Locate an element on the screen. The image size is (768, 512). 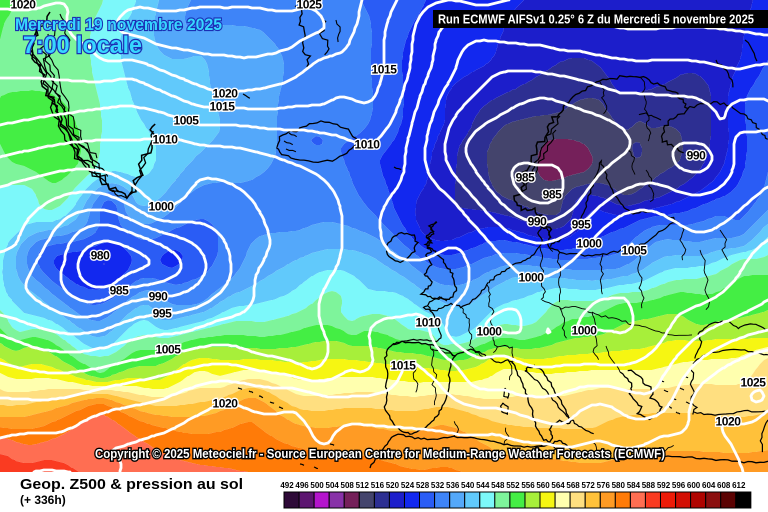
svg-text: 492 is located at coordinates (287, 485).